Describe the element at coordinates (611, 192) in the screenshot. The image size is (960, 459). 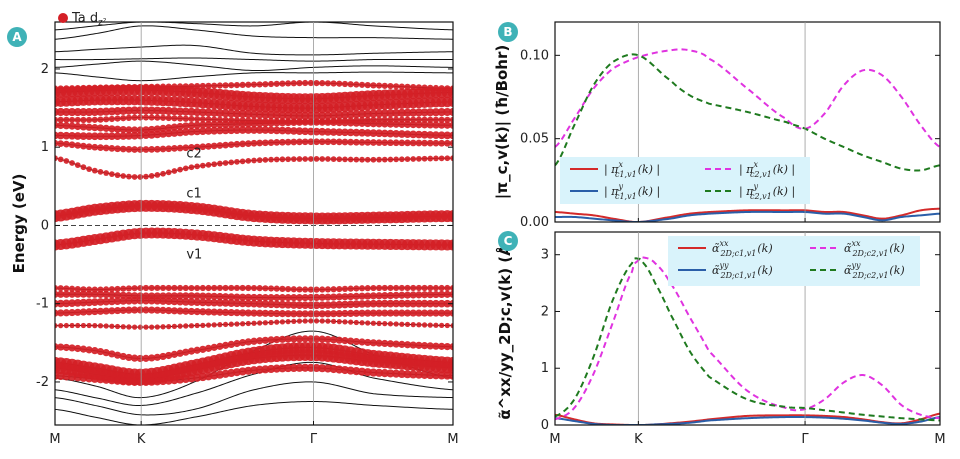
I see `legend-label-base: | π` at that location.